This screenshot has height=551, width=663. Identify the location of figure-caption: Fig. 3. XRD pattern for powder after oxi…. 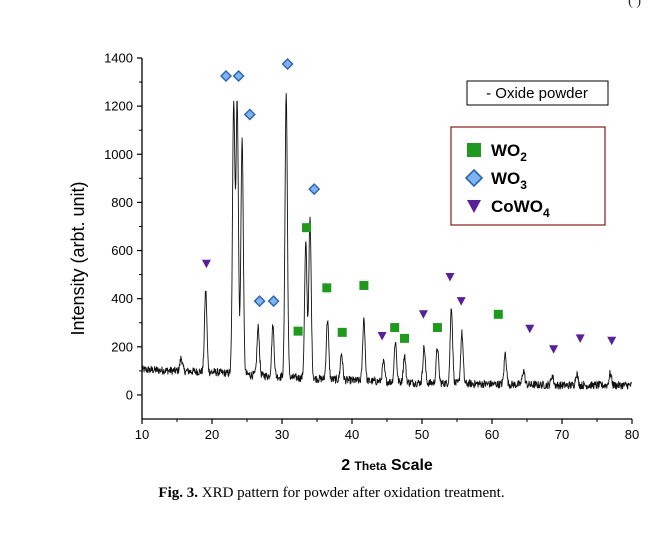
(331, 493).